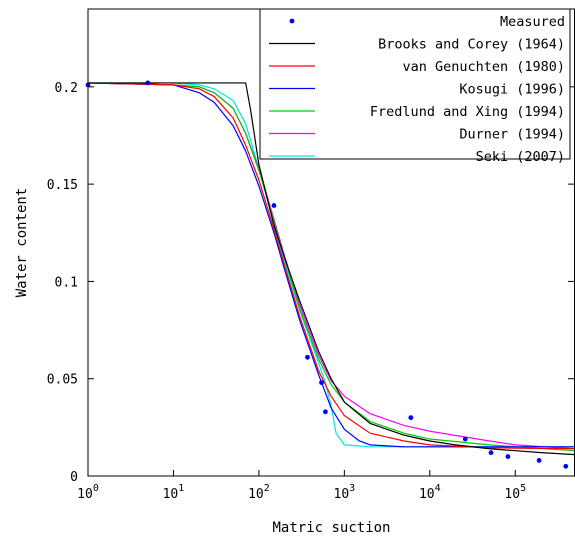  I want to click on x-axis: 10⁰ 10¹ 10² 10³ 10⁴ 10⁵, so click(301, 486).